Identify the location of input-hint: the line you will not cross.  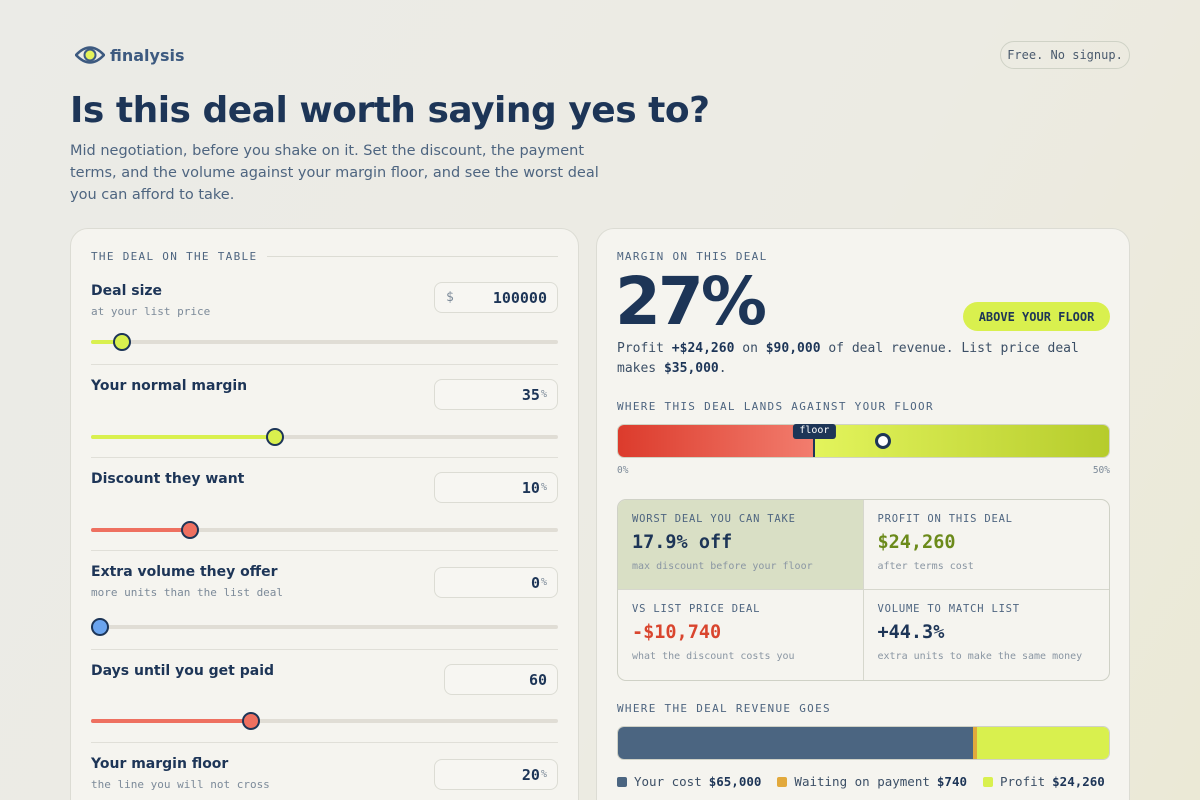
(180, 784).